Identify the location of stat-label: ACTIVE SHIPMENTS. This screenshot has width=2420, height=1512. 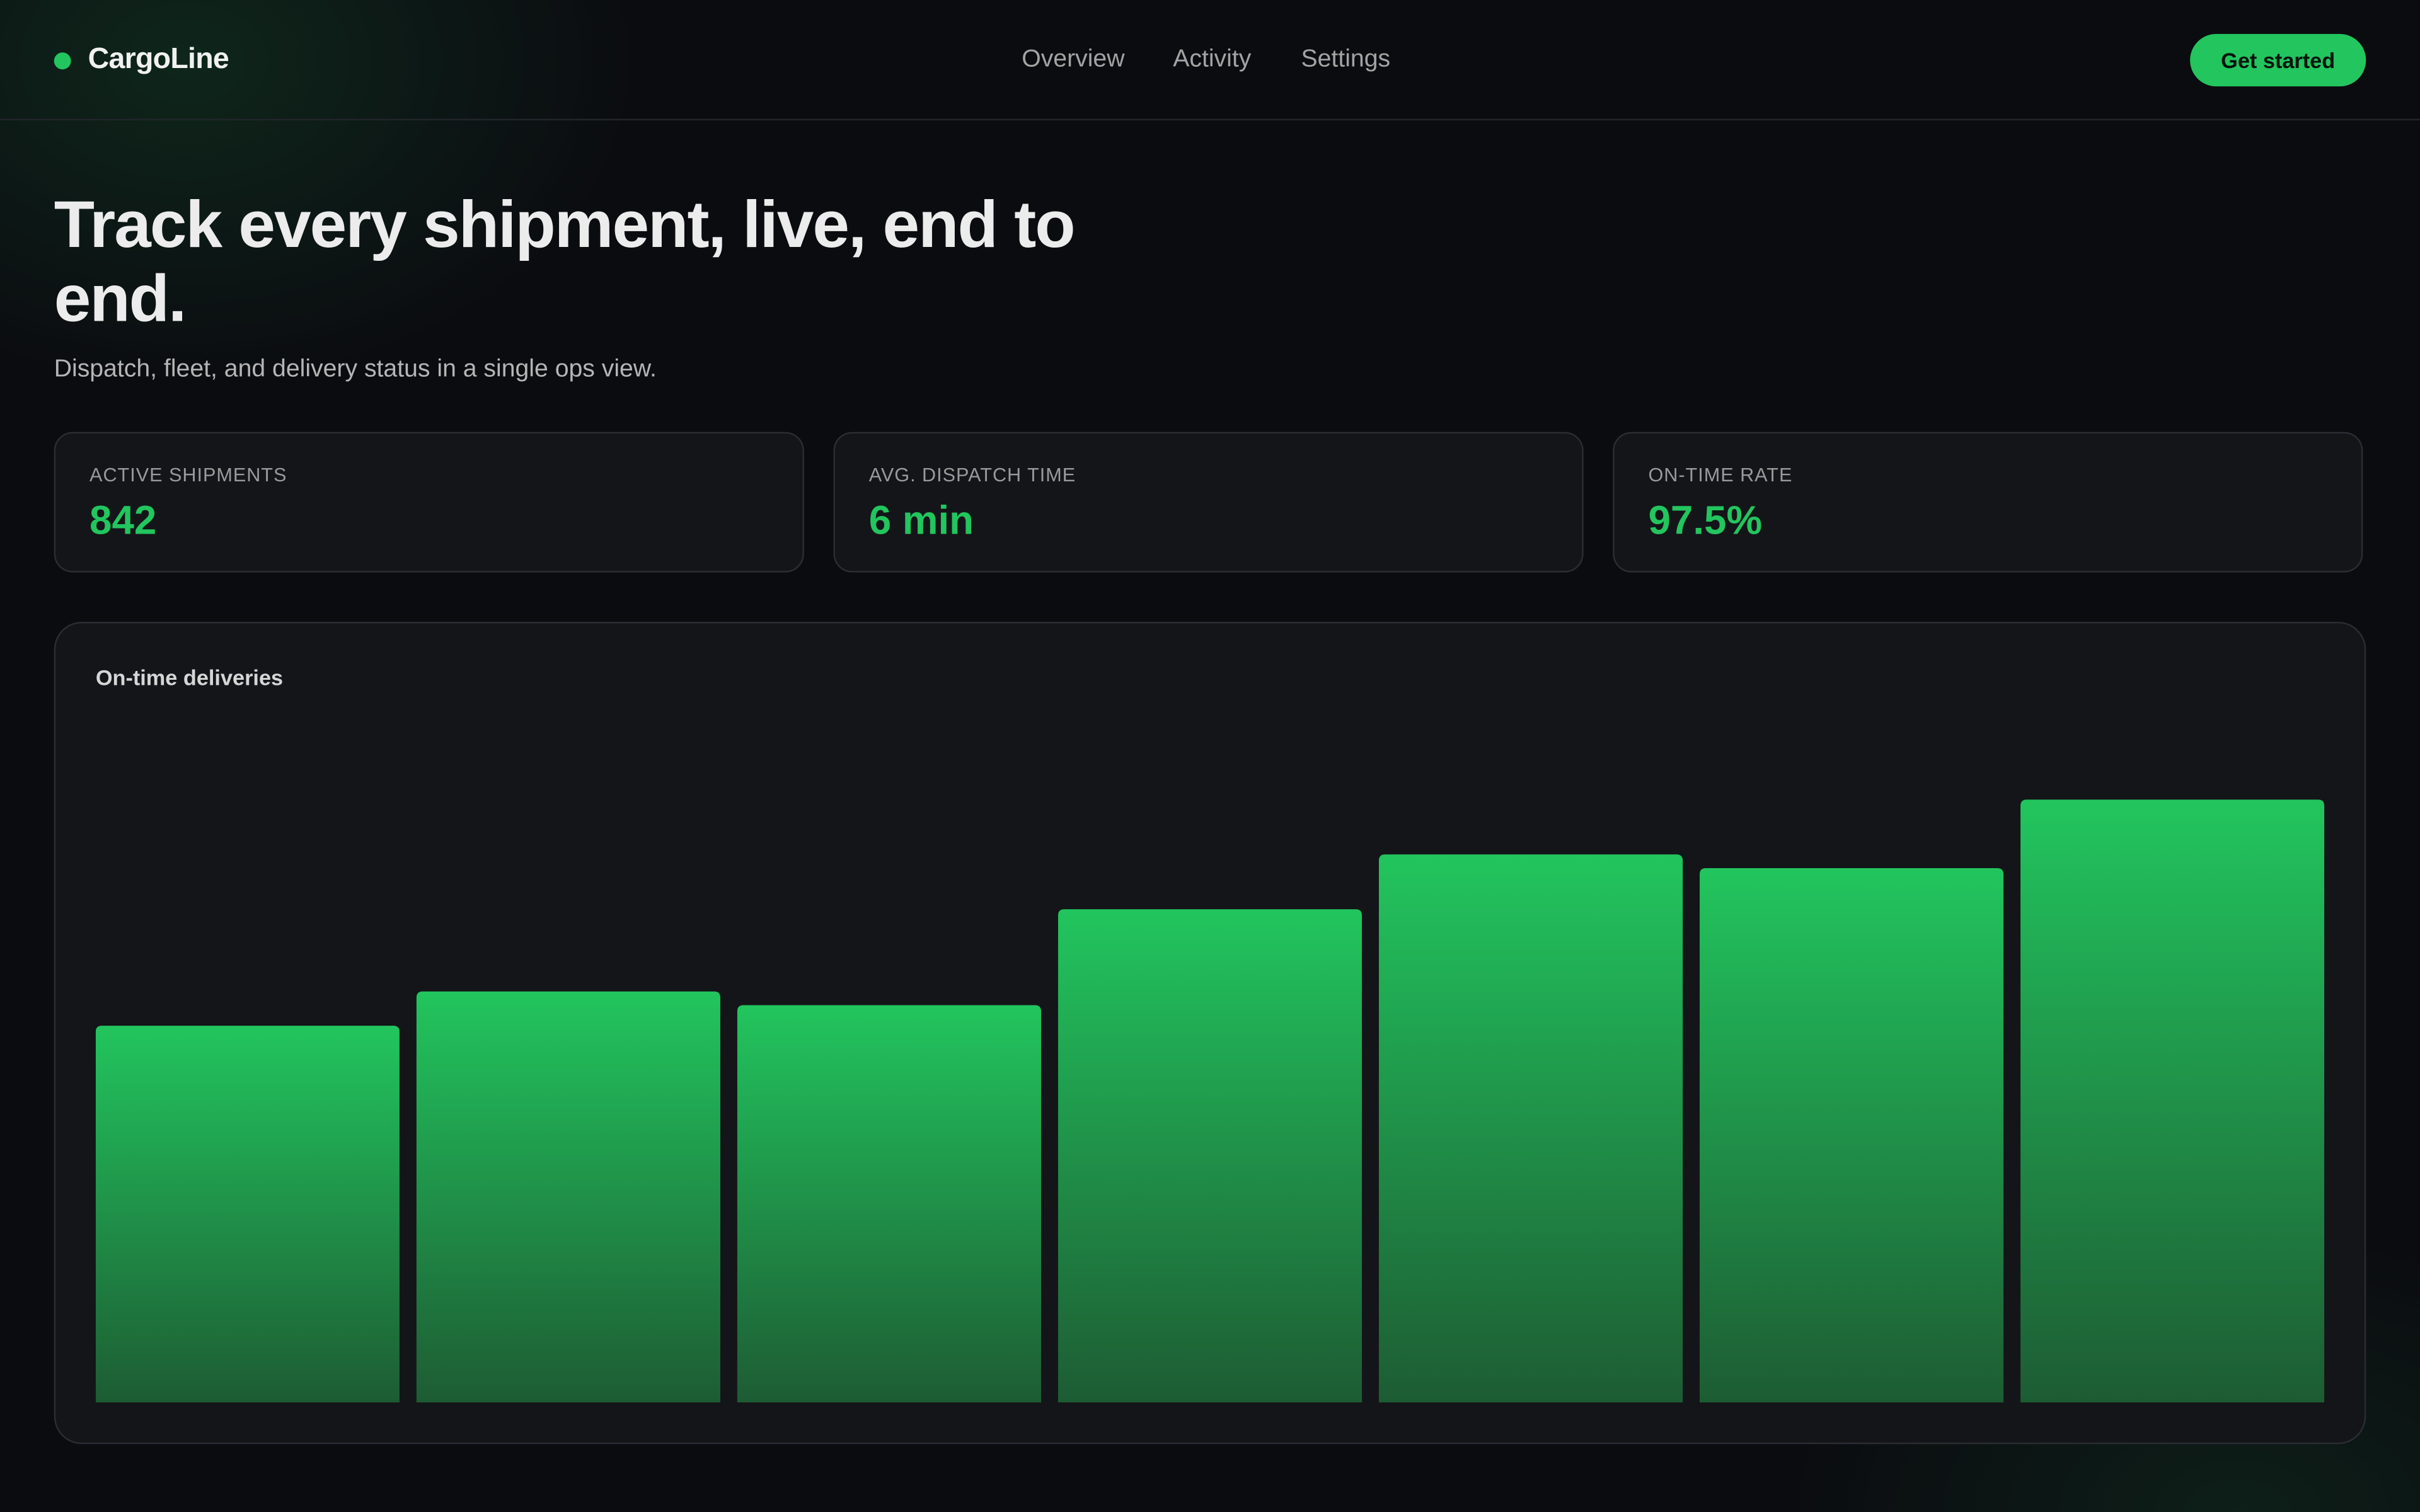
(188, 475).